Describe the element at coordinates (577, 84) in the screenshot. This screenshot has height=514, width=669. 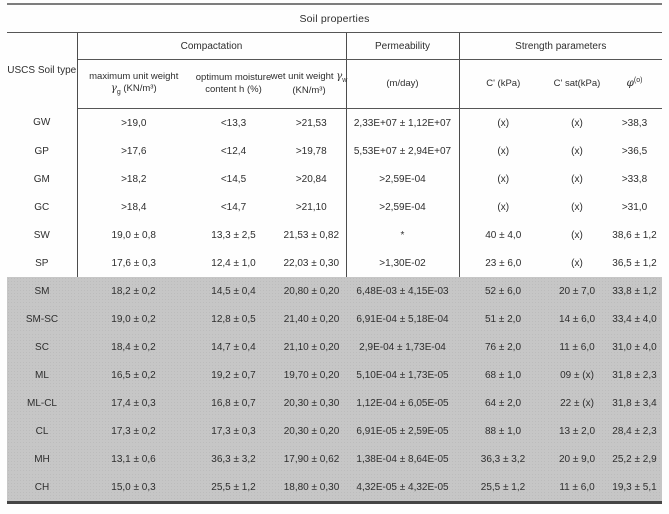
I see `col-header-c-saturated: C' sat(kPa)` at that location.